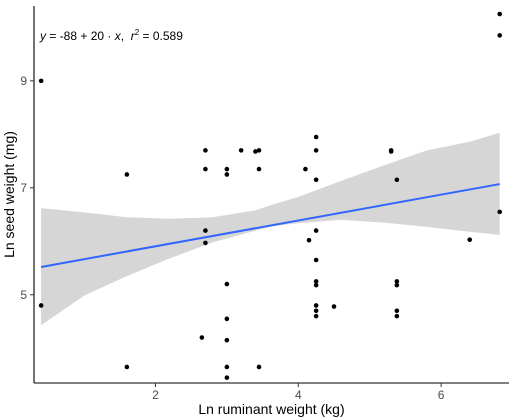 The height and width of the screenshot is (420, 510). What do you see at coordinates (133, 36) in the screenshot?
I see `eq-r-var: r` at bounding box center [133, 36].